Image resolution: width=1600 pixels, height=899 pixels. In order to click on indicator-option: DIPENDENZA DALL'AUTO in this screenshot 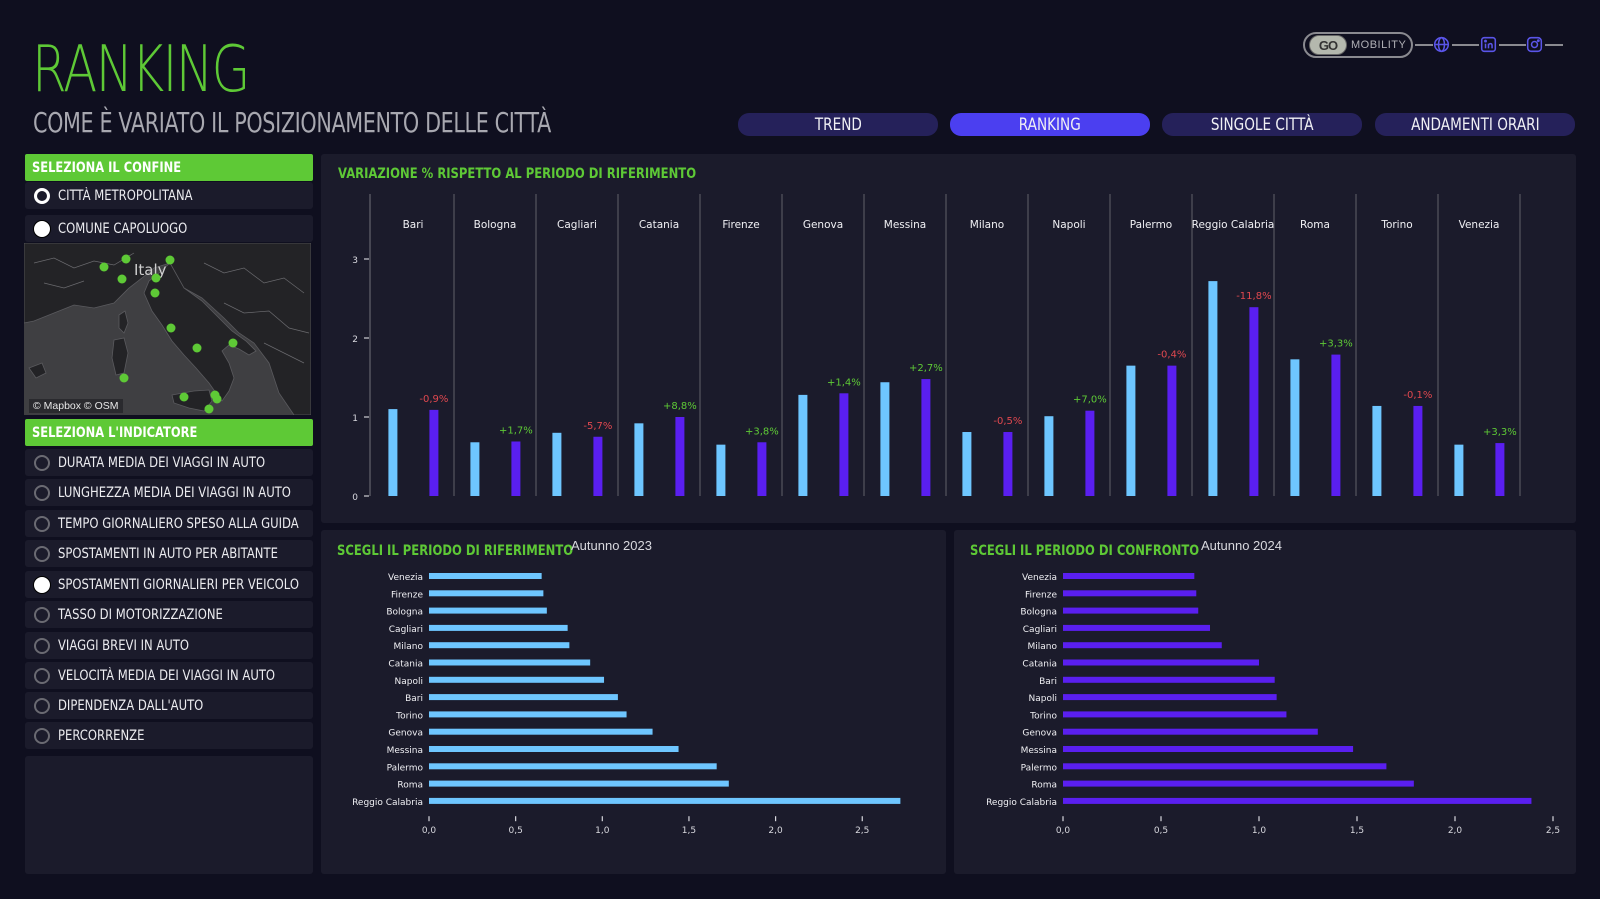, I will do `click(169, 705)`.